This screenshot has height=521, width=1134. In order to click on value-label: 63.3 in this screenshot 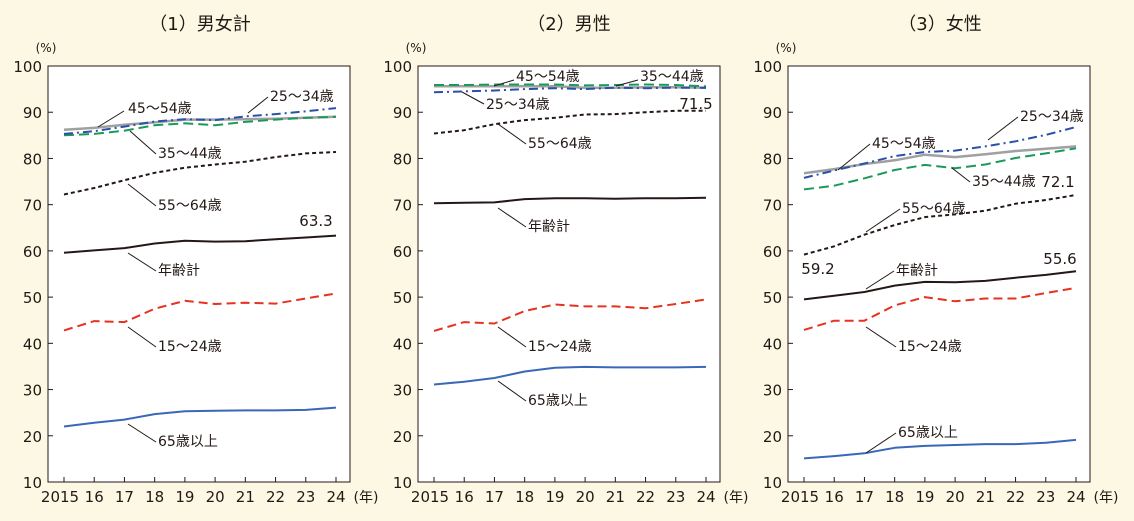, I will do `click(315, 221)`.